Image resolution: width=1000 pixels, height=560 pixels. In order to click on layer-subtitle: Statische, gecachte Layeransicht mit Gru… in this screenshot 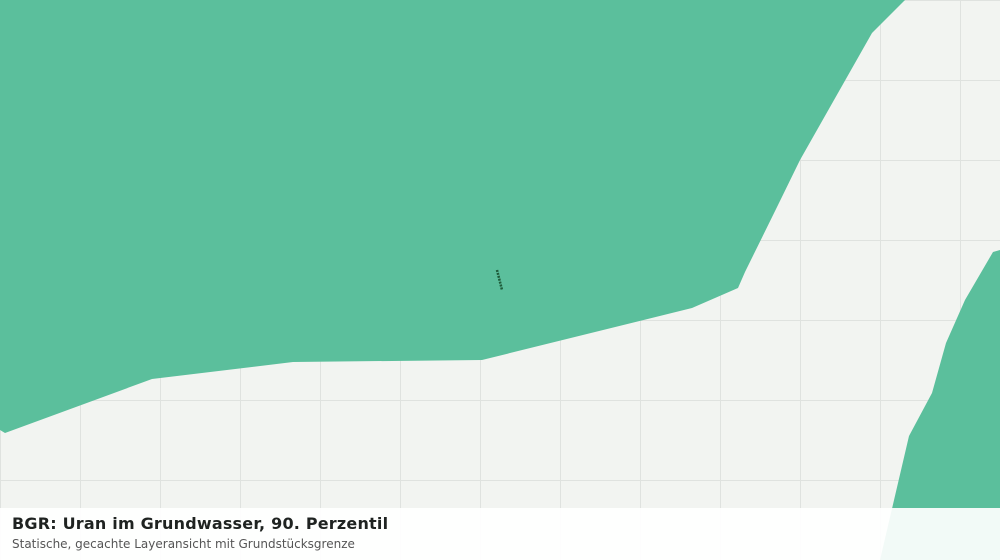, I will do `click(183, 544)`.